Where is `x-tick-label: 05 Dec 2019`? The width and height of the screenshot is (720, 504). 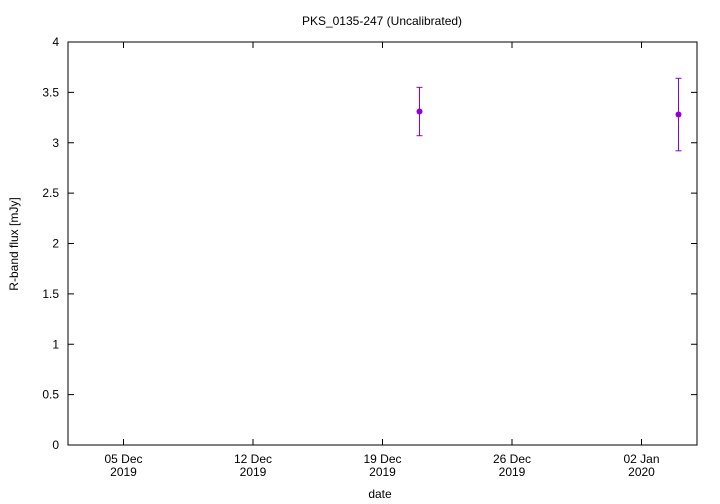 x-tick-label: 05 Dec 2019 is located at coordinates (123, 465).